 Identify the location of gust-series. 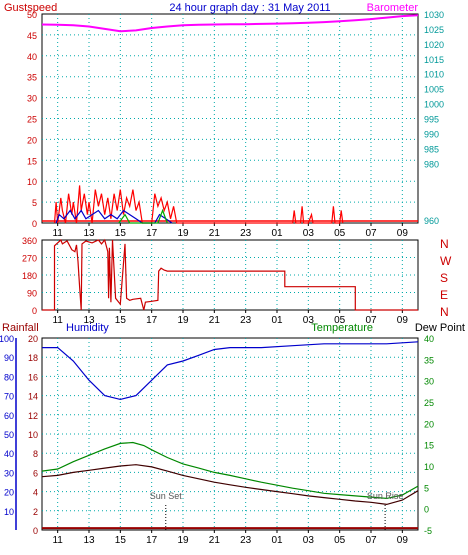
(198, 204).